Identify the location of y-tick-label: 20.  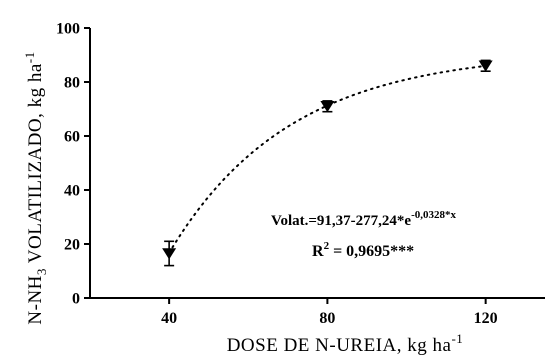
(72, 245).